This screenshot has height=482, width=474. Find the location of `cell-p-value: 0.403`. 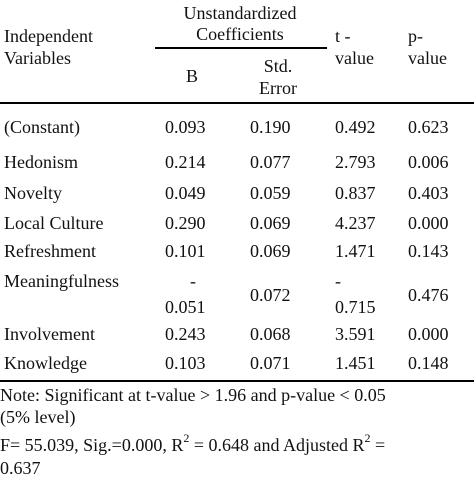

cell-p-value: 0.403 is located at coordinates (428, 193).